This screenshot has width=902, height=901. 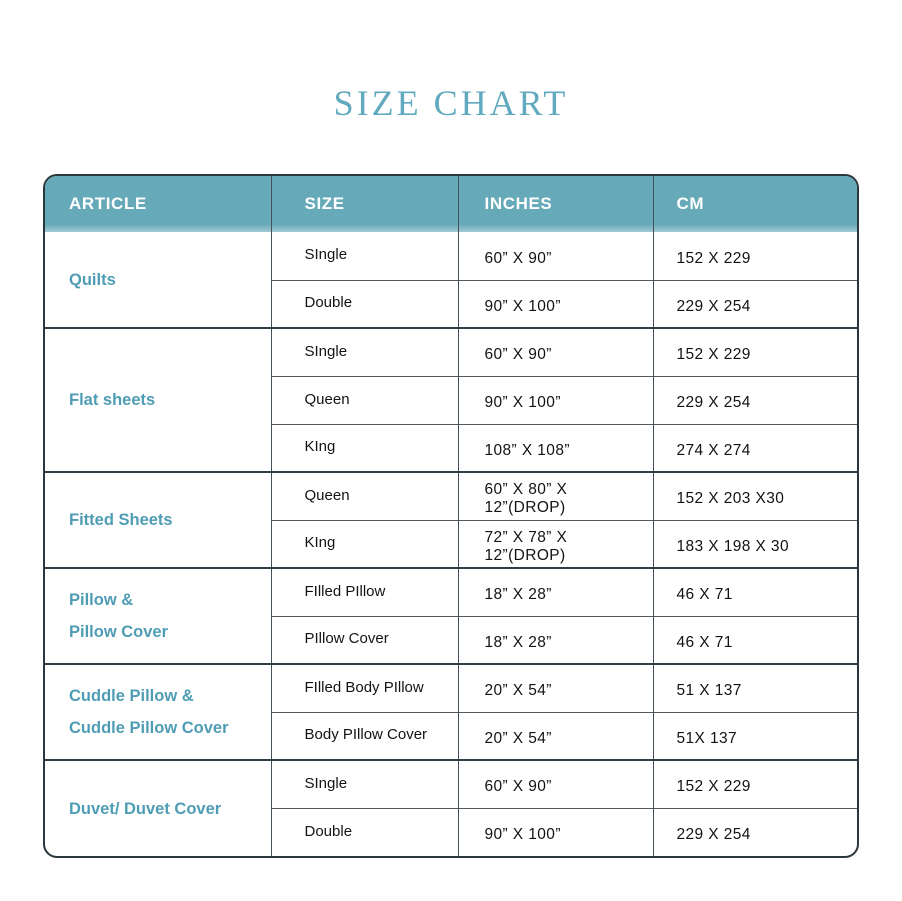 I want to click on table-row: KIng 108” X 108” 274 X 274, so click(x=451, y=447).